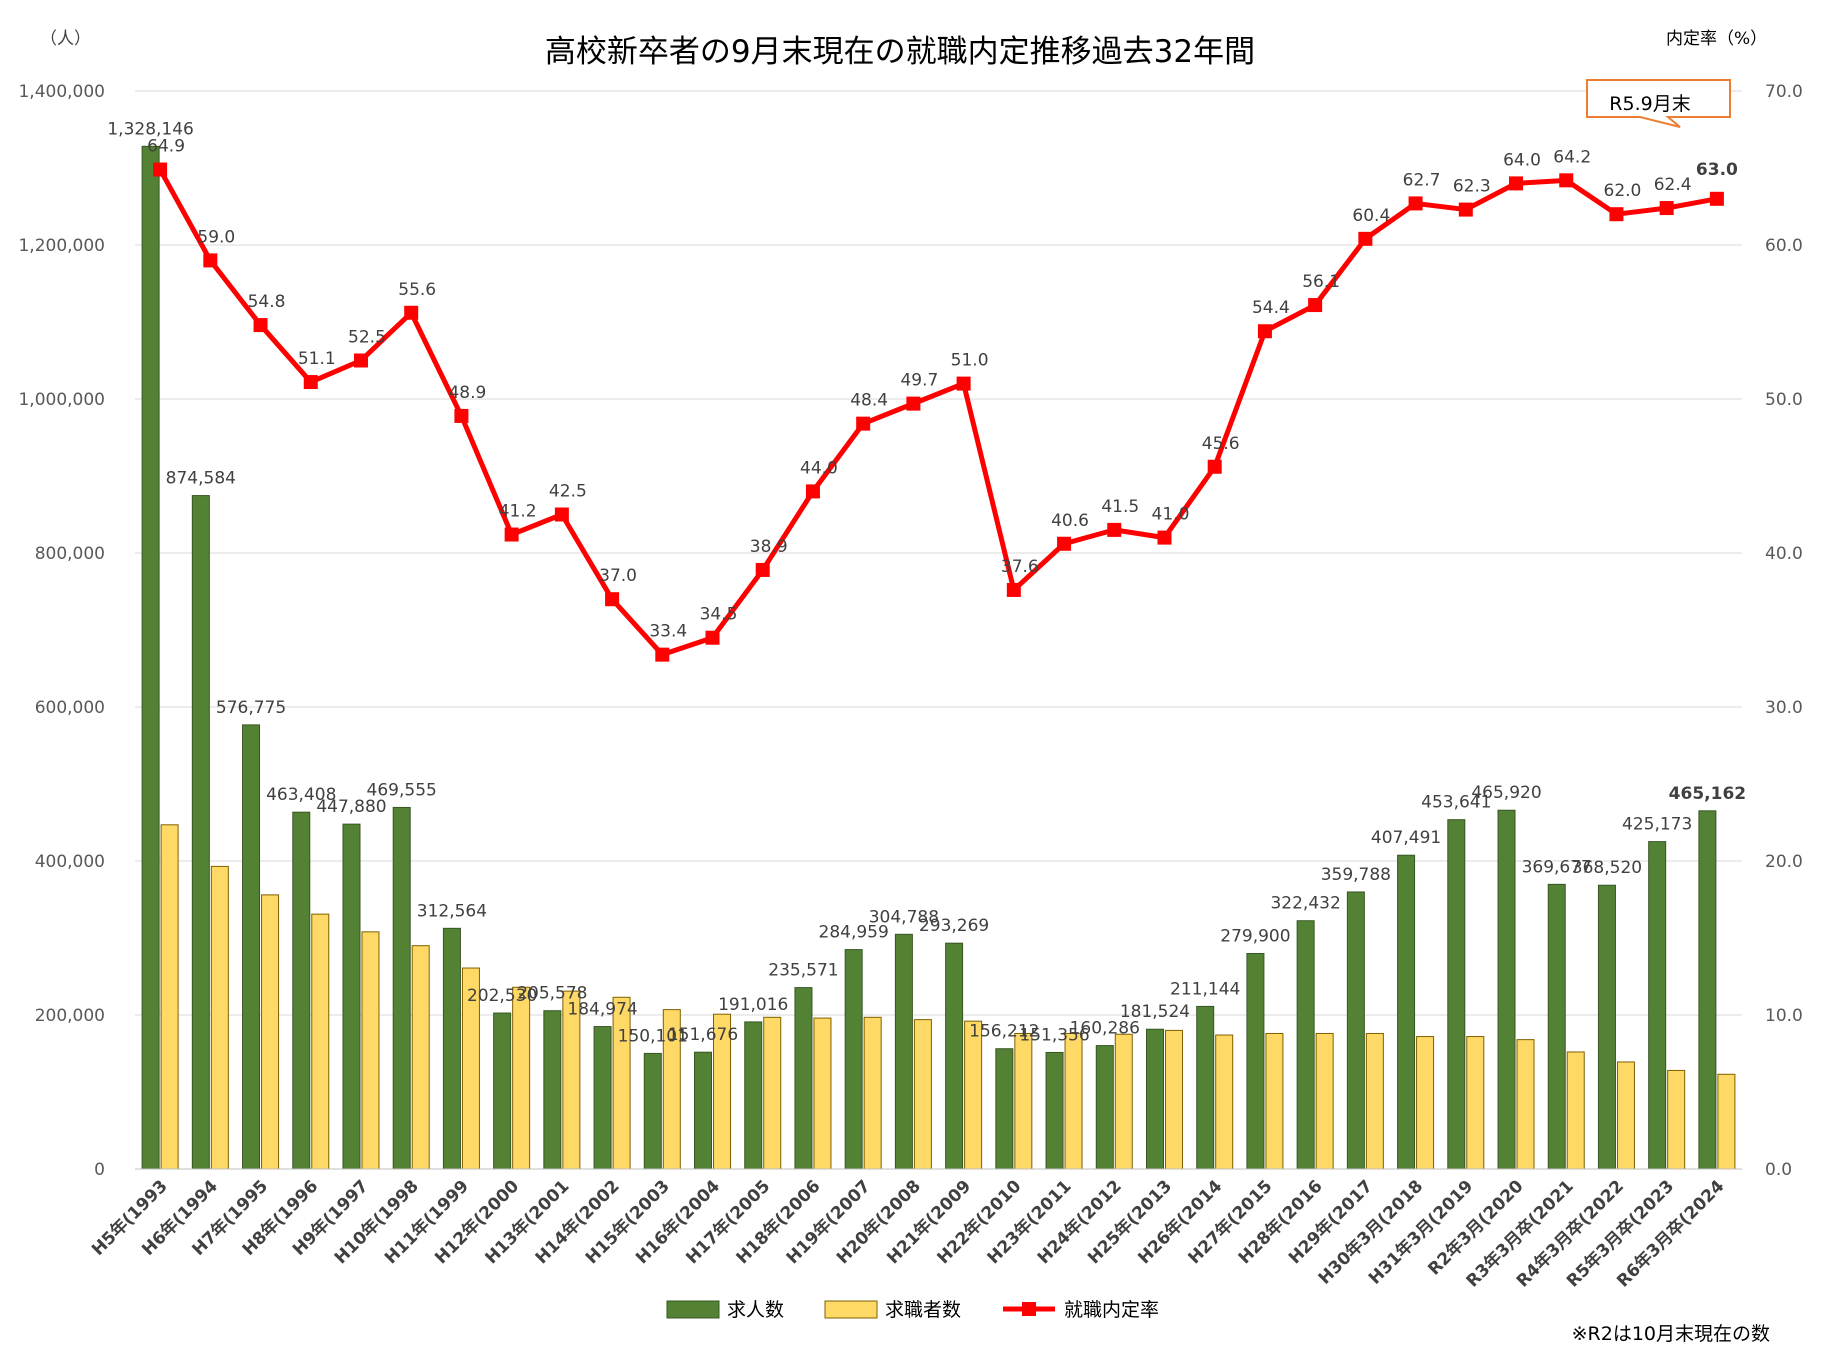 The image size is (1845, 1359). Describe the element at coordinates (1784, 554) in the screenshot. I see `y-tick-right: 40.0` at that location.